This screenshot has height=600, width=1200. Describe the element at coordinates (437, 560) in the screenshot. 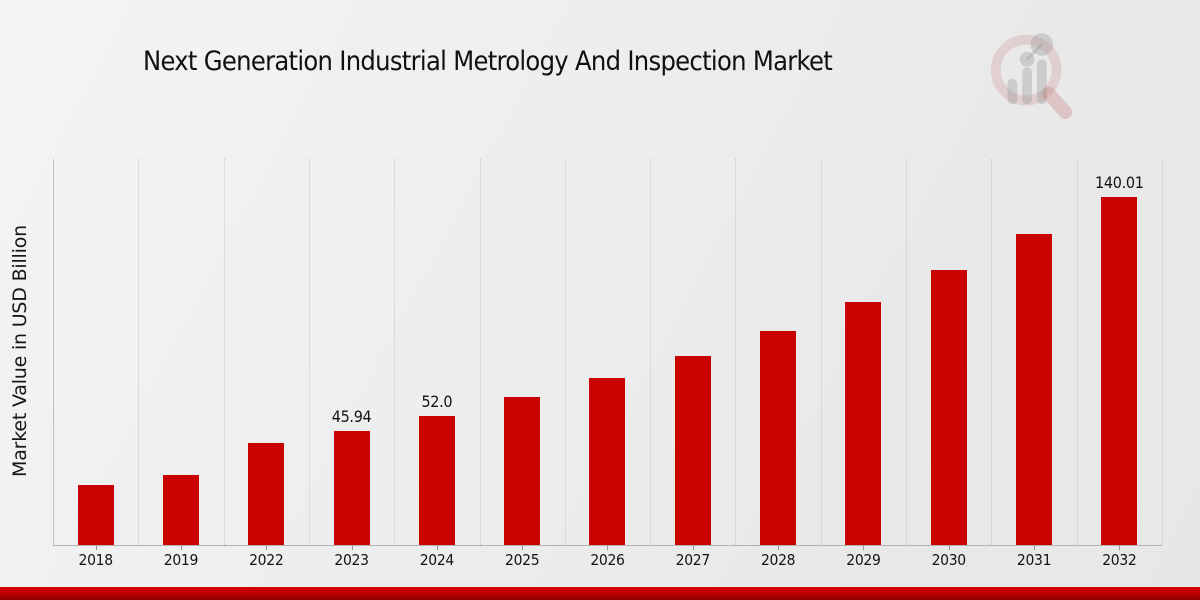

I see `x-axis-label-2024: 2024` at that location.